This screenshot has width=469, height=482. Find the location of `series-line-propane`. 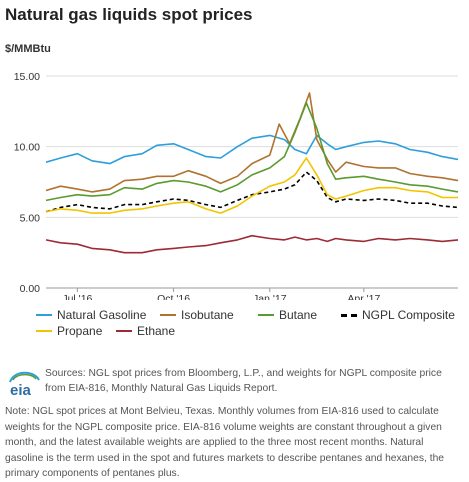

series-line-propane is located at coordinates (251, 185).